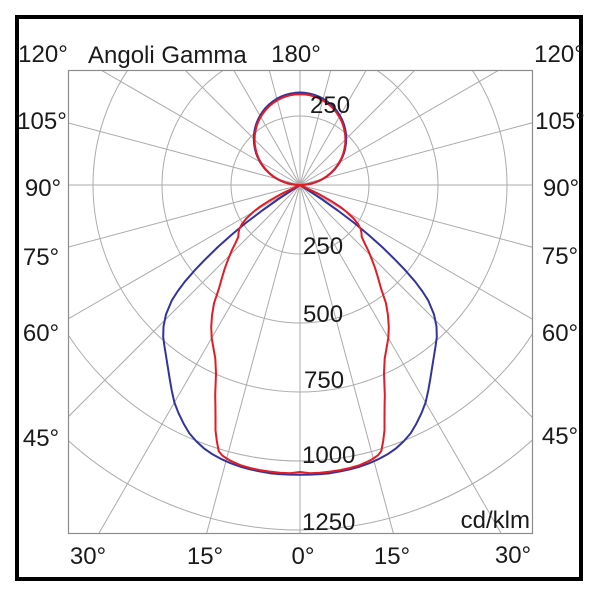 The height and width of the screenshot is (600, 600). I want to click on radial-tick-250-top: 250, so click(330, 105).